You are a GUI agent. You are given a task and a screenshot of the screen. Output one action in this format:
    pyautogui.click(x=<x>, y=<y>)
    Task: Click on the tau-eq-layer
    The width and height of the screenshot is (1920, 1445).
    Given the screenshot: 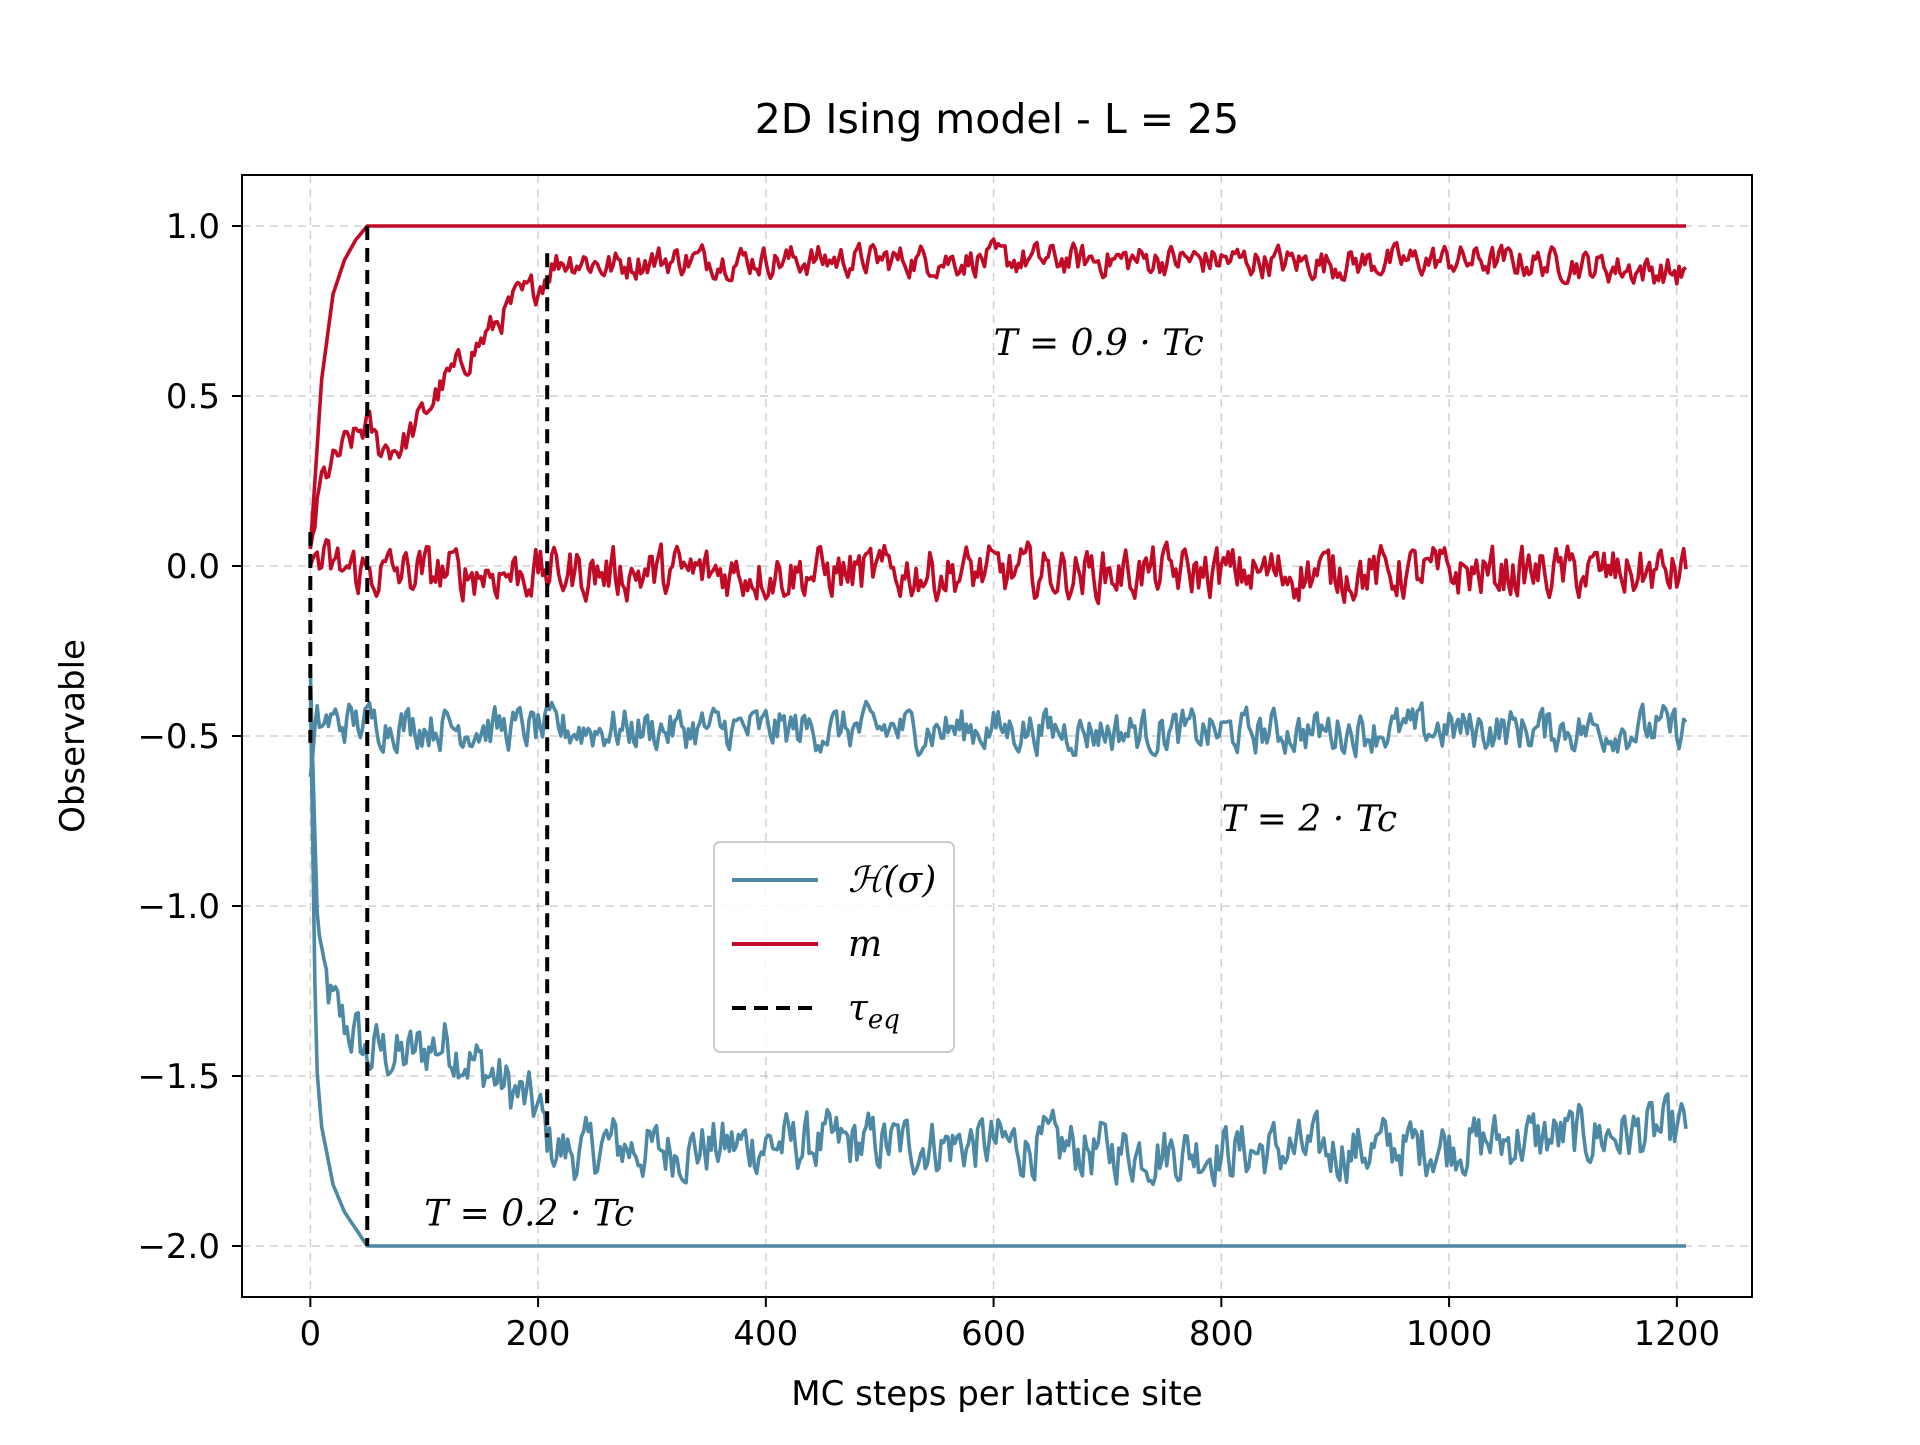 What is the action you would take?
    pyautogui.click(x=429, y=736)
    